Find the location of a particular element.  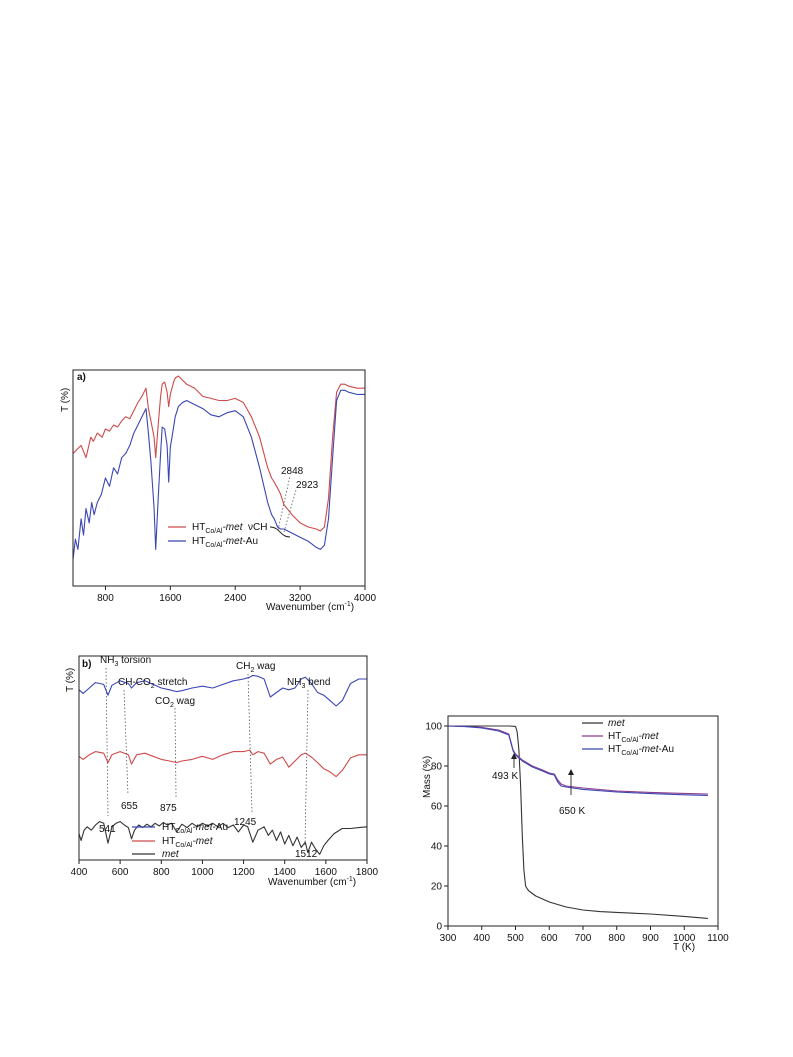

chart-b-x-tick-label: 1800 is located at coordinates (367, 872).